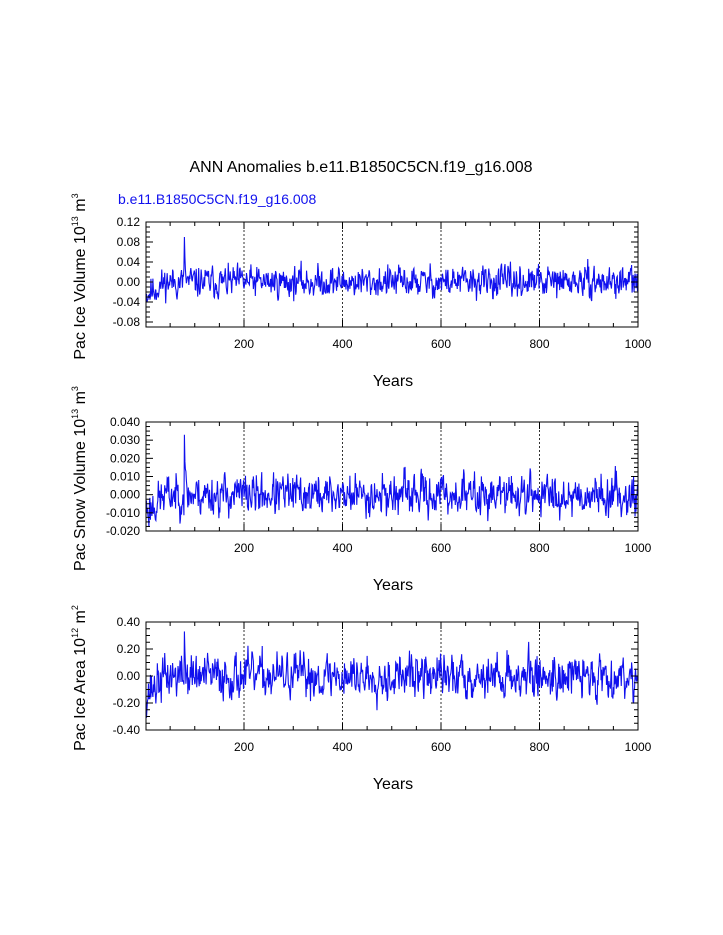 This screenshot has height=935, width=723. I want to click on y-axis-title-text: Pac Ice Volume 10, so click(80, 293).